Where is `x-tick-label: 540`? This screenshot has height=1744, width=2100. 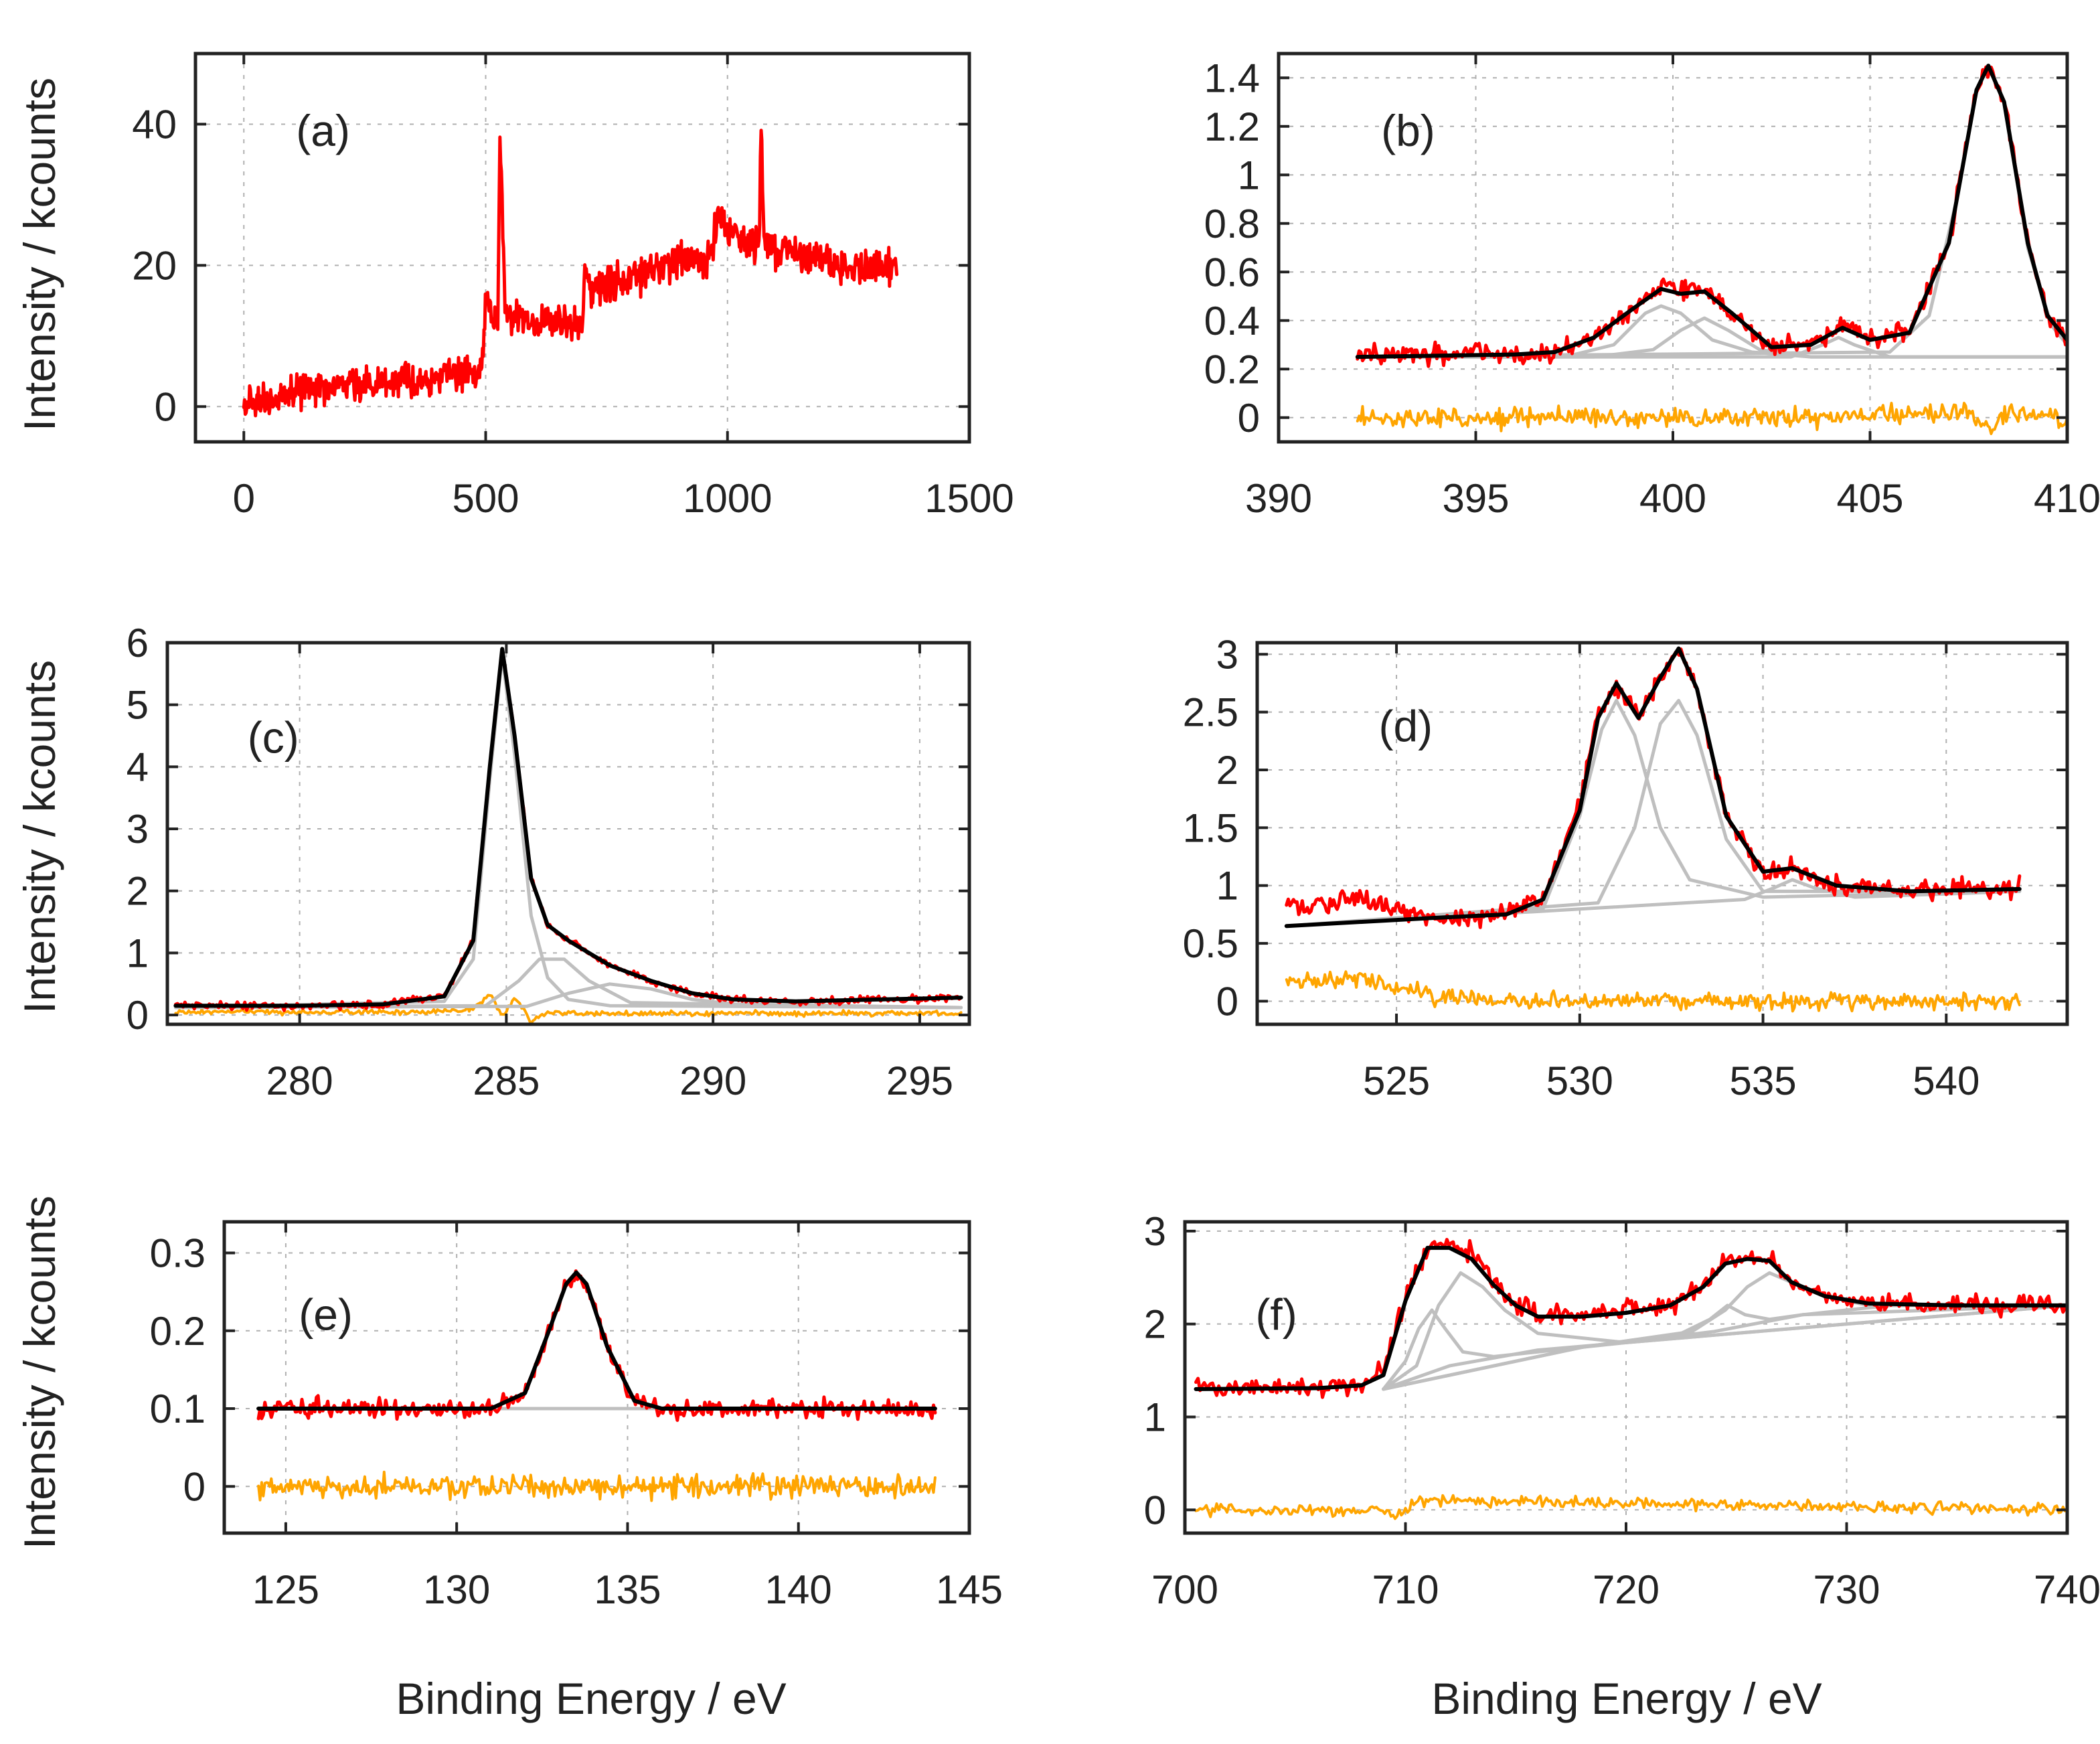 x-tick-label: 540 is located at coordinates (1947, 1080).